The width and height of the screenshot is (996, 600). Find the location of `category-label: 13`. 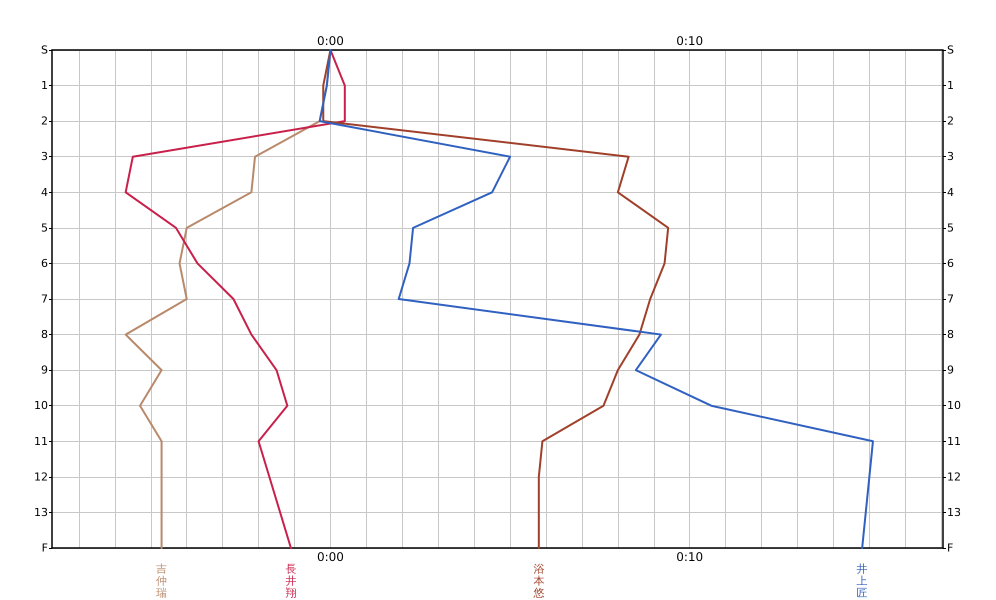

category-label: 13 is located at coordinates (954, 512).